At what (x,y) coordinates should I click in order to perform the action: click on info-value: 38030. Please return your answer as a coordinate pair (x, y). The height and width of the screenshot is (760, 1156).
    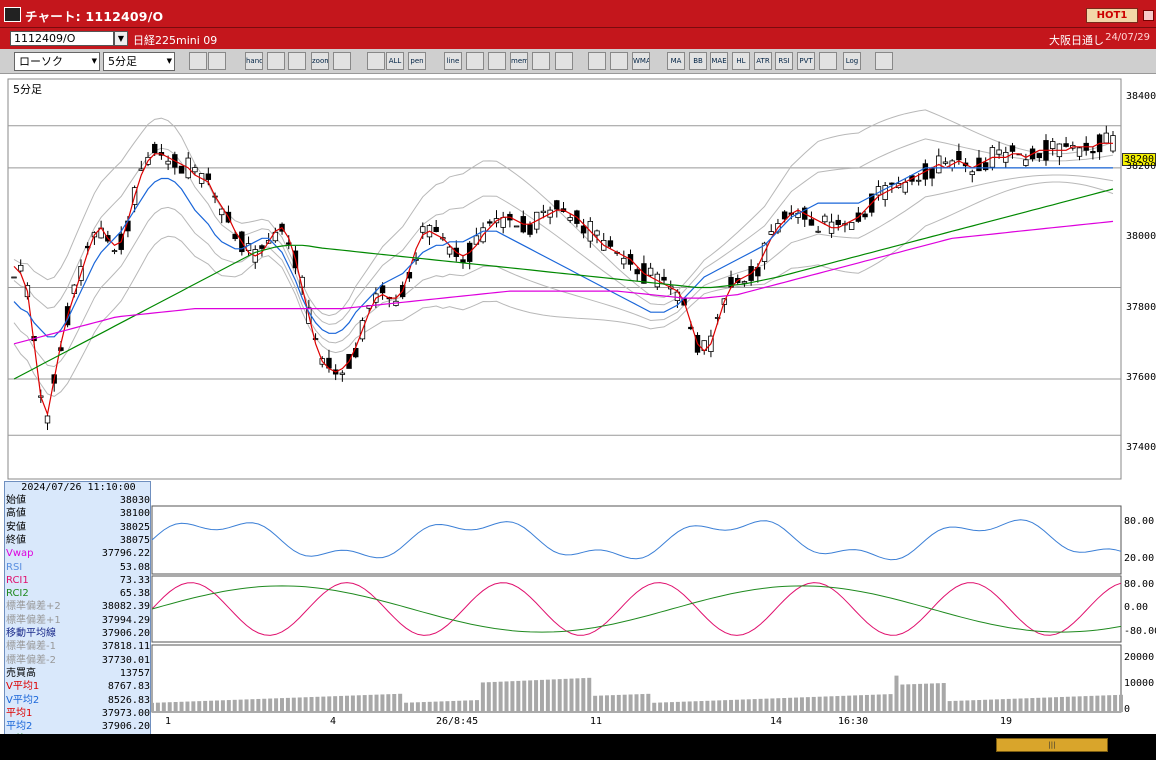
    Looking at the image, I should click on (134, 500).